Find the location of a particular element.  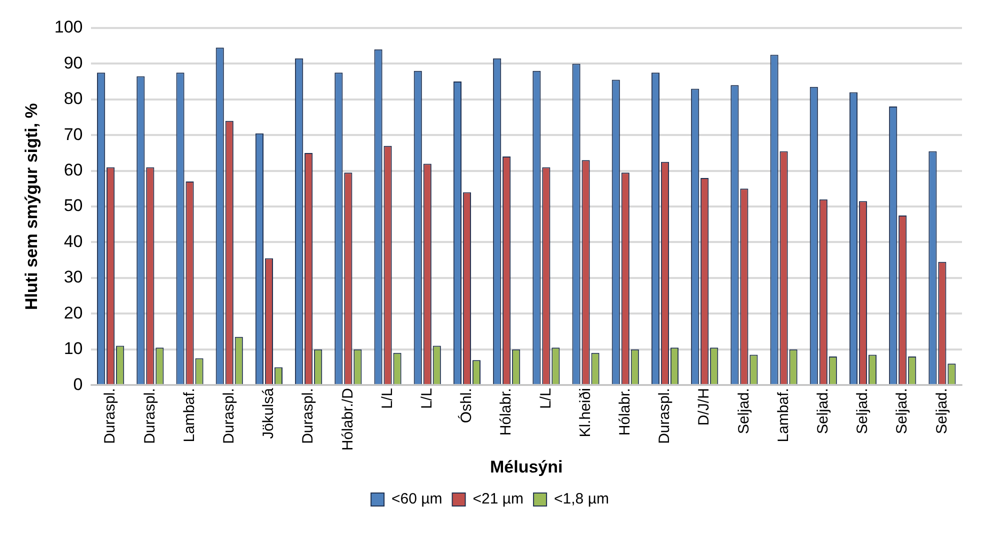

y-tick-label: 70 is located at coordinates (73, 134).